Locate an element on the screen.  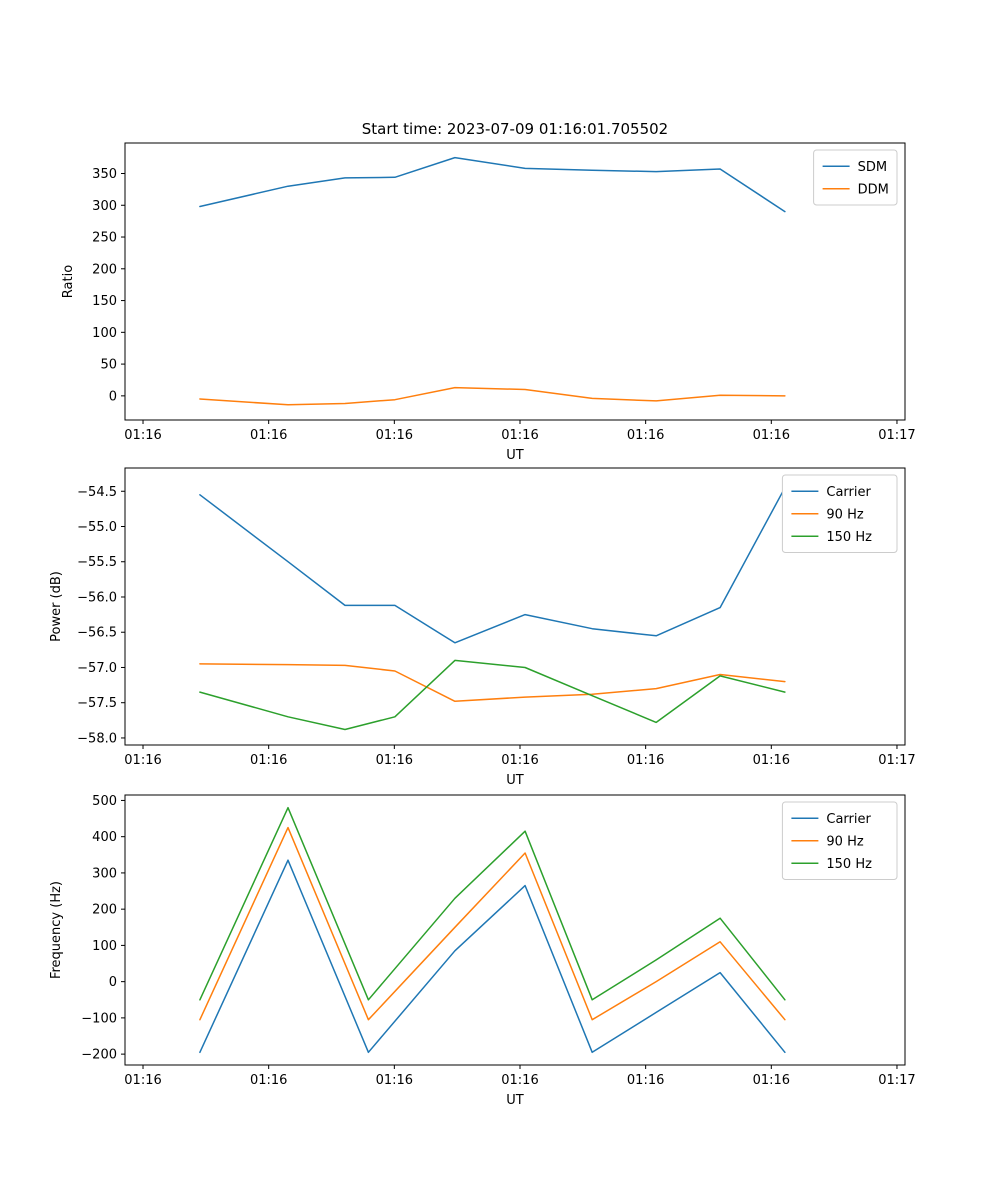
y-tick-label: −56.0 is located at coordinates (97, 597).